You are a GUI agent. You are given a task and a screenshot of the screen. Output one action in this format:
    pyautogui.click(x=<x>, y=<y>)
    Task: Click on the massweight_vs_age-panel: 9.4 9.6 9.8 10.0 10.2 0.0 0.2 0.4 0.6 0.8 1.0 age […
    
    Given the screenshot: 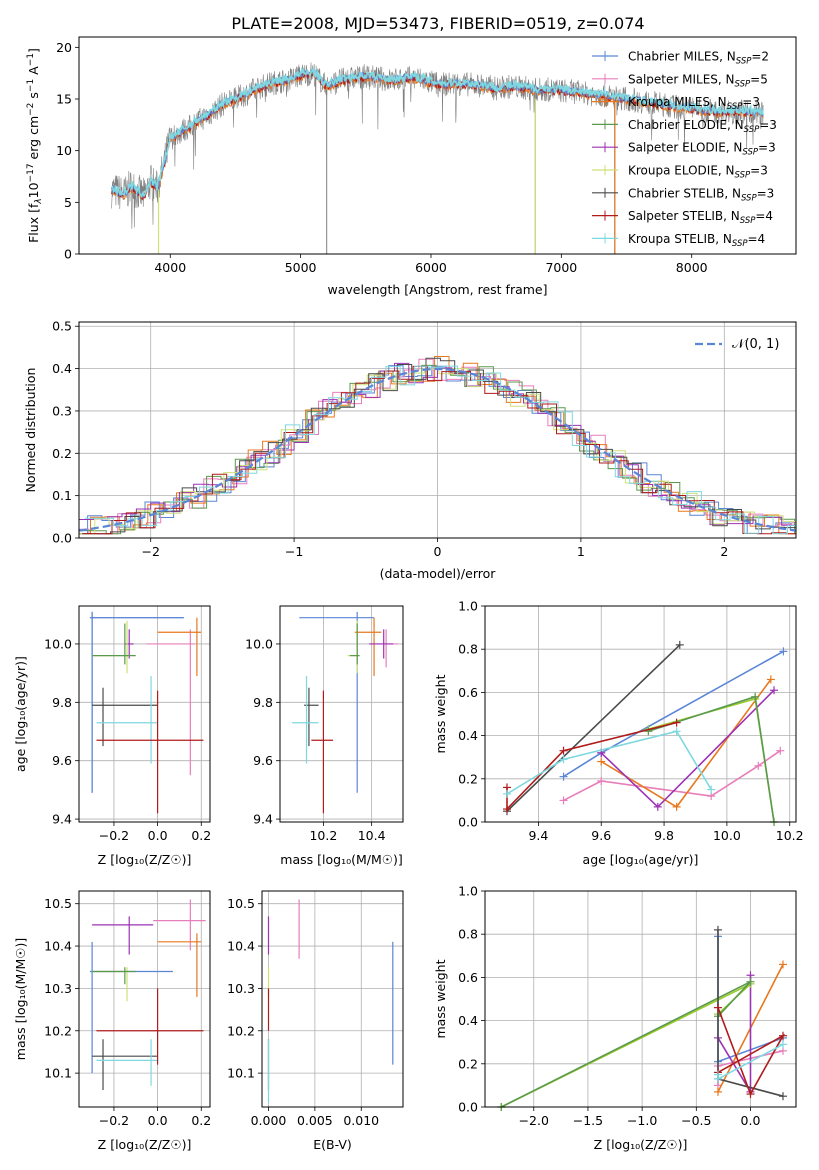 What is the action you would take?
    pyautogui.click(x=618, y=733)
    